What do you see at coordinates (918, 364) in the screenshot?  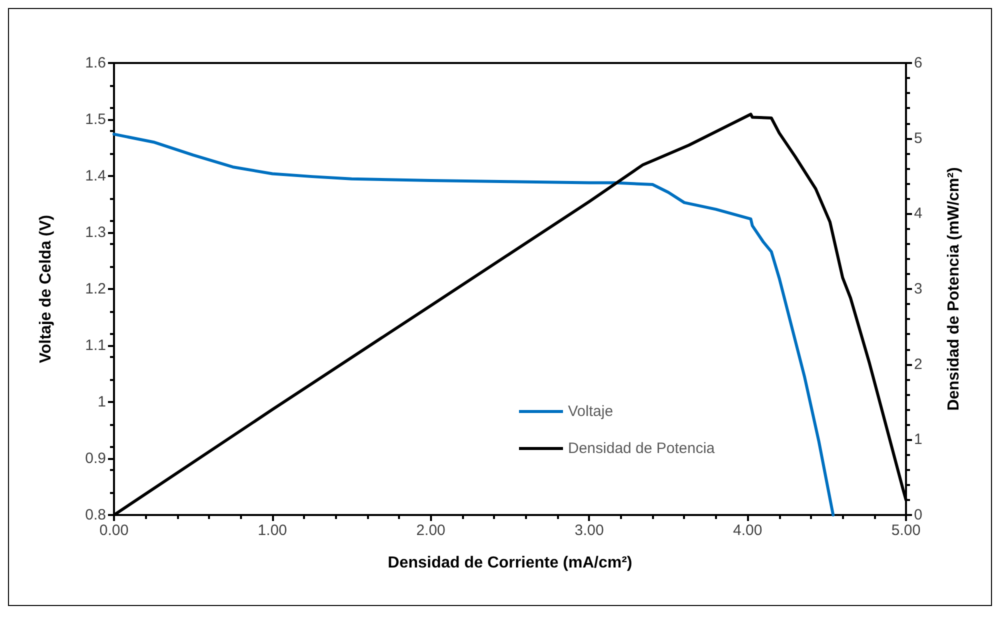 I see `y2-tick-label: 2` at bounding box center [918, 364].